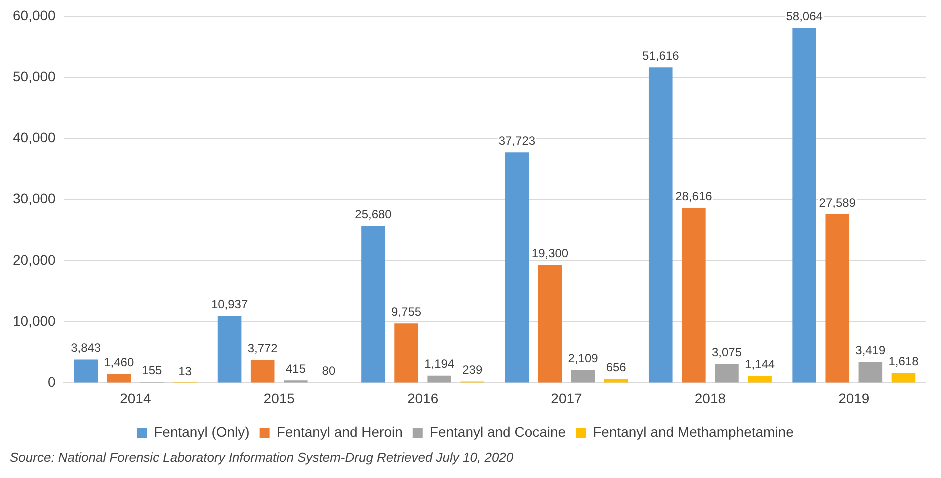 This screenshot has width=941, height=478. Describe the element at coordinates (423, 398) in the screenshot. I see `x-tick-label: 2016` at that location.